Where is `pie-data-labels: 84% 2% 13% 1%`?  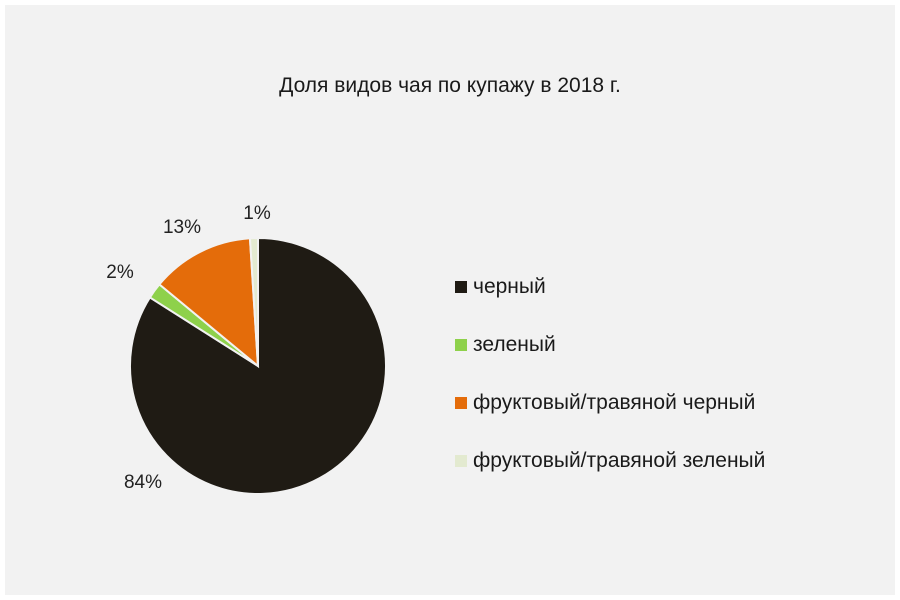 pie-data-labels: 84% 2% 13% 1% is located at coordinates (188, 348).